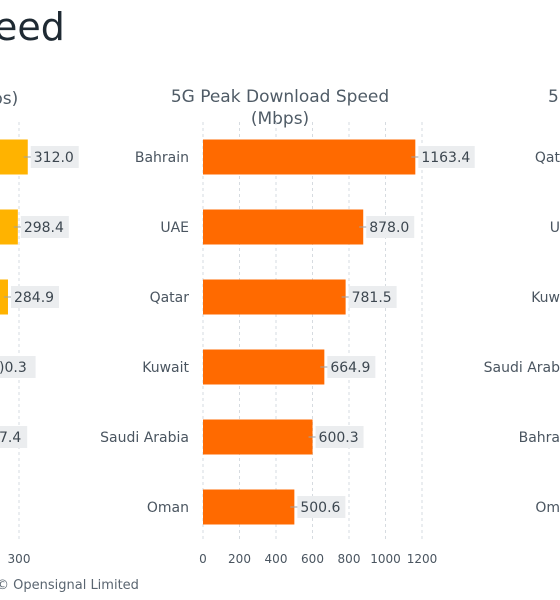 Image resolution: width=560 pixels, height=600 pixels. I want to click on value-label: 878.0, so click(389, 228).